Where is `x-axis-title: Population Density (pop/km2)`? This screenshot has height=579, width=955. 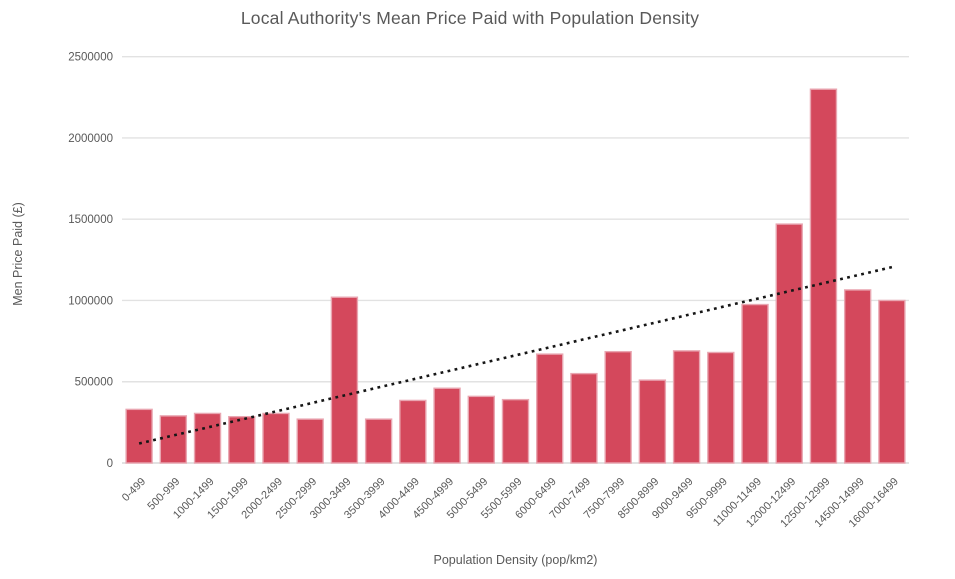
x-axis-title: Population Density (pop/km2) is located at coordinates (515, 560).